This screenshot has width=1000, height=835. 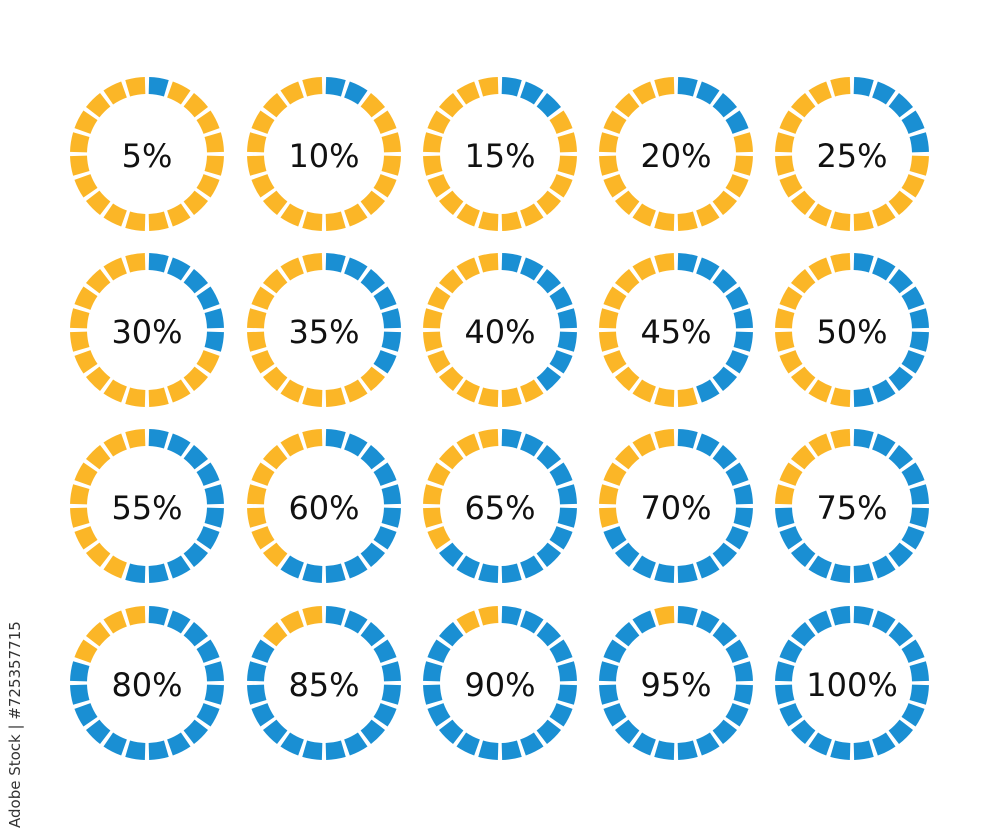 I want to click on progress-ring: 30%, so click(x=147, y=330).